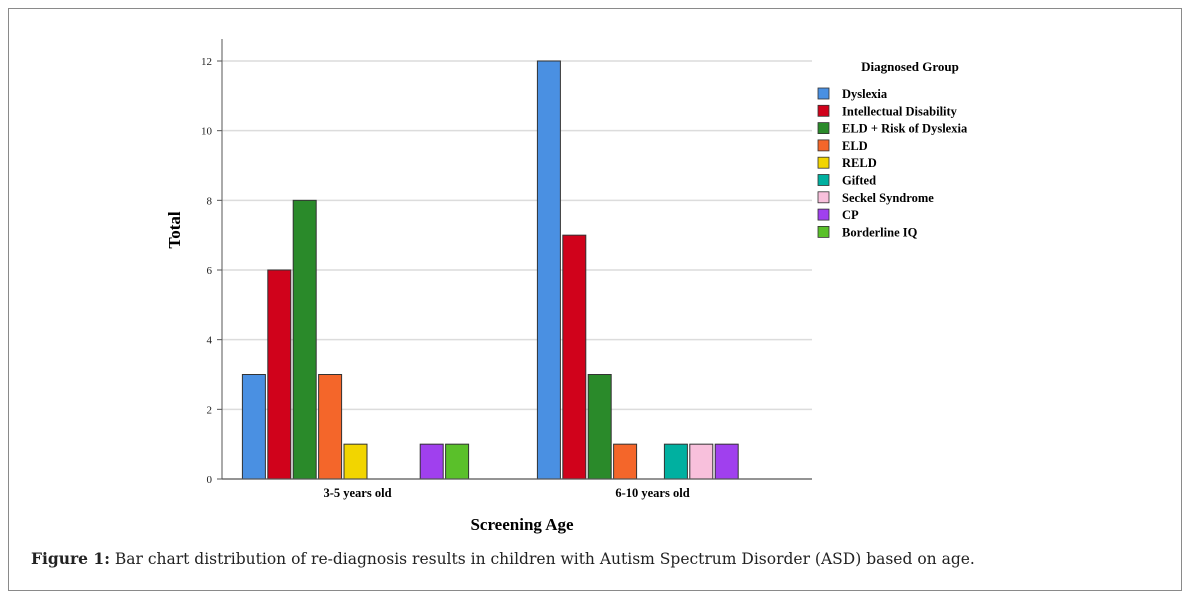 The image size is (1192, 602). I want to click on legend-label: Borderline IQ, so click(880, 232).